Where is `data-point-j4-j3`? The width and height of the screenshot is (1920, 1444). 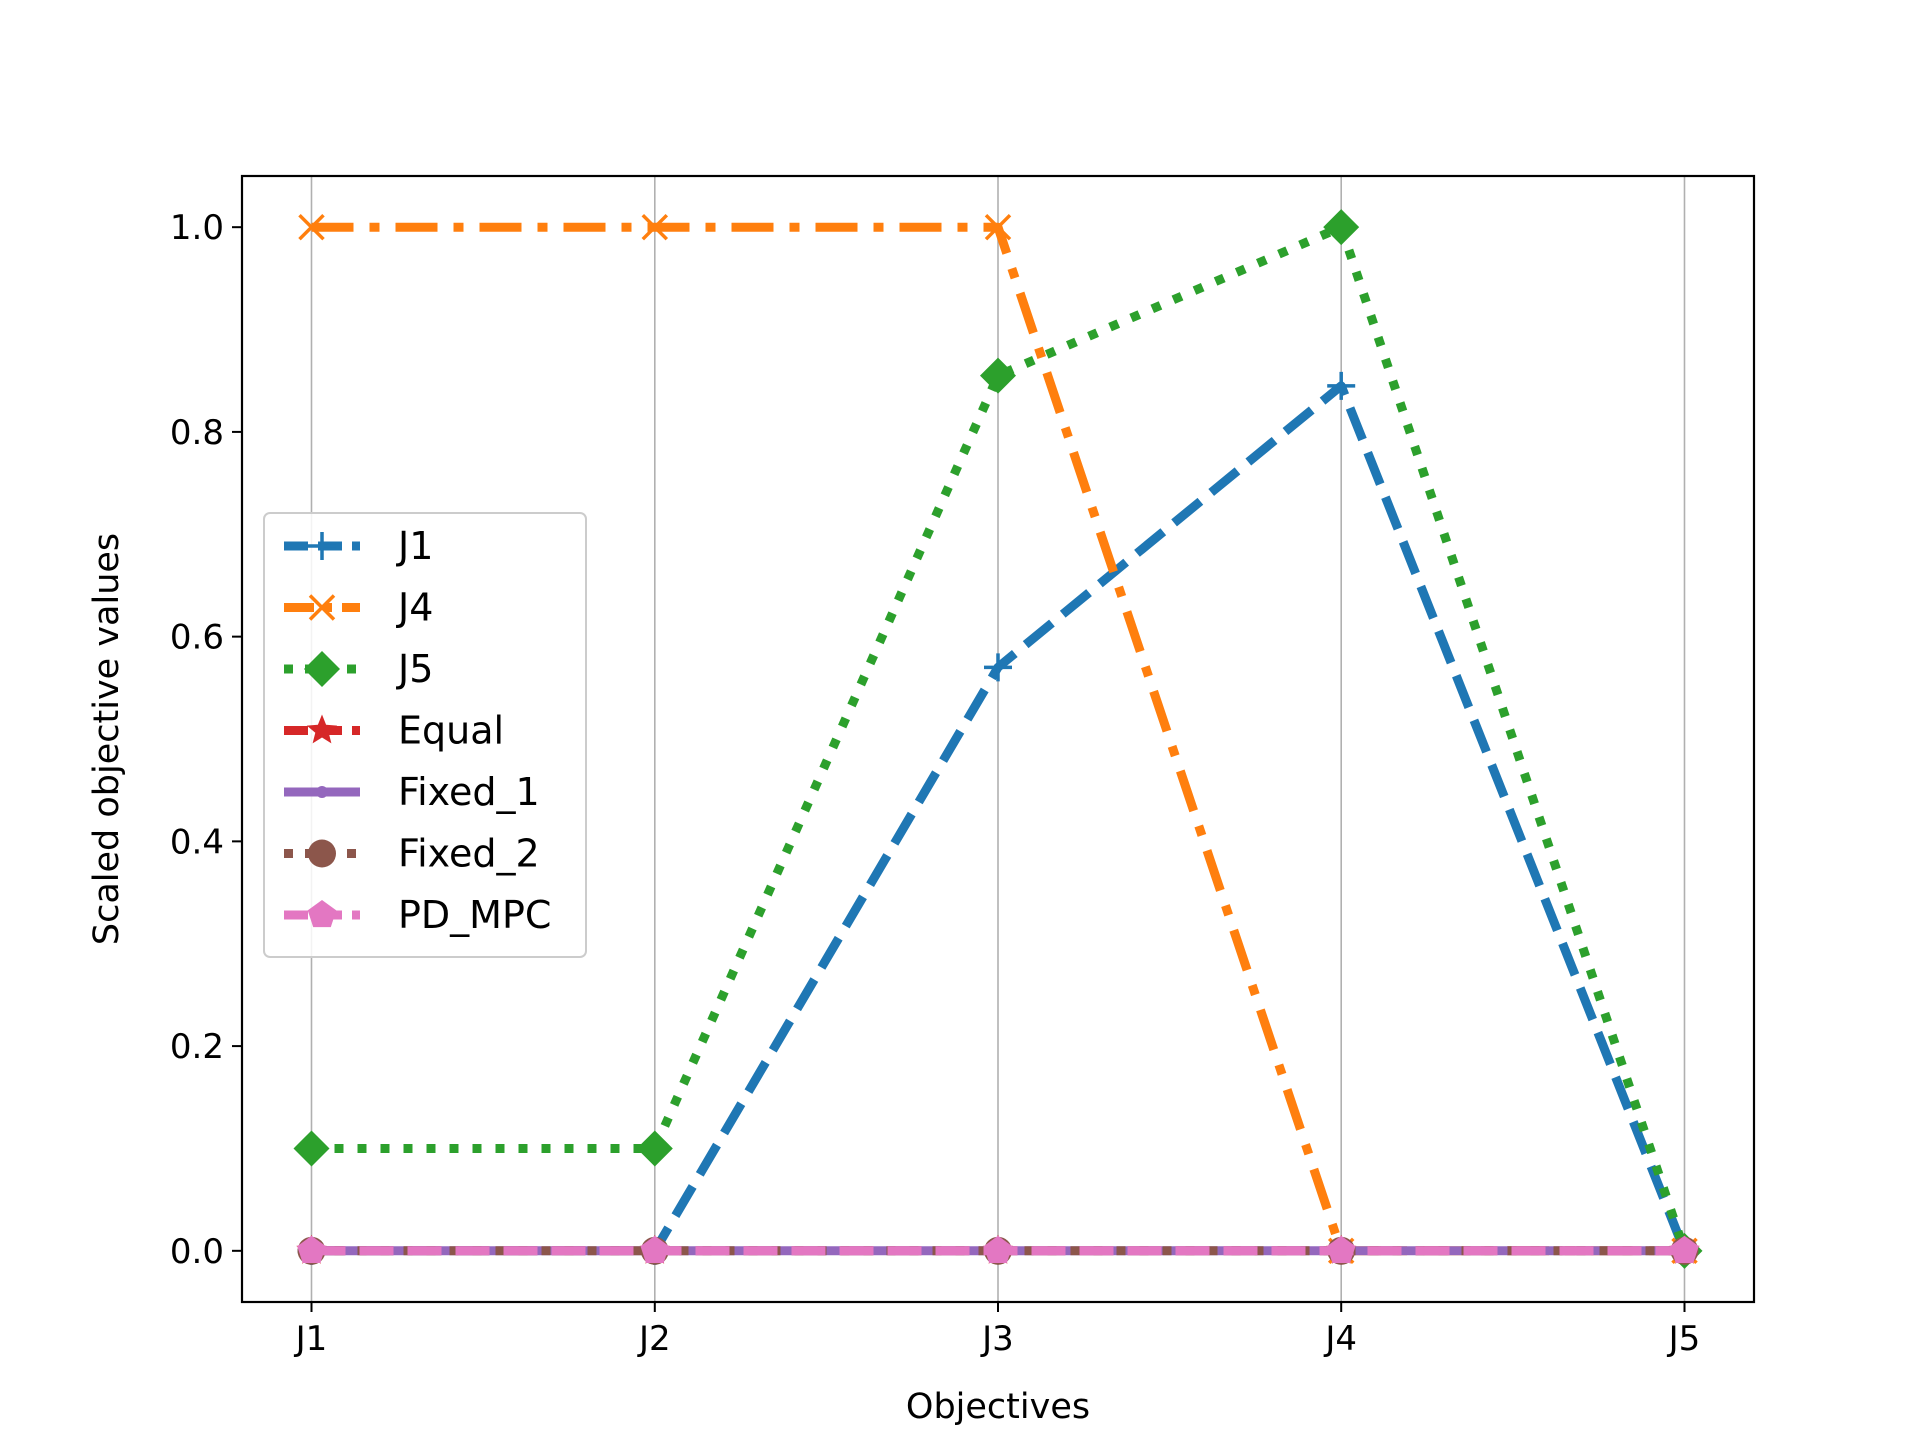 data-point-j4-j3 is located at coordinates (998, 227).